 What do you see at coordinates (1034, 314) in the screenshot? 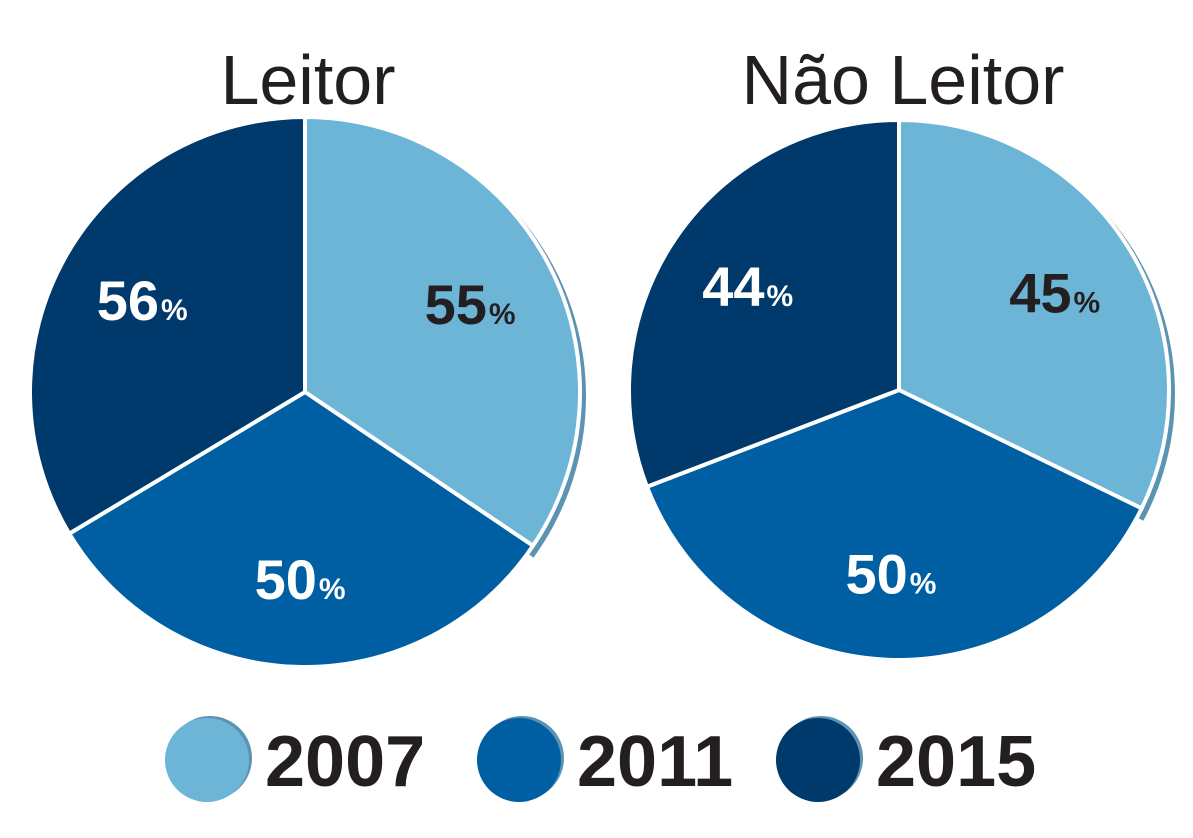
I see `pie-nao-leitor-slice-2007` at bounding box center [1034, 314].